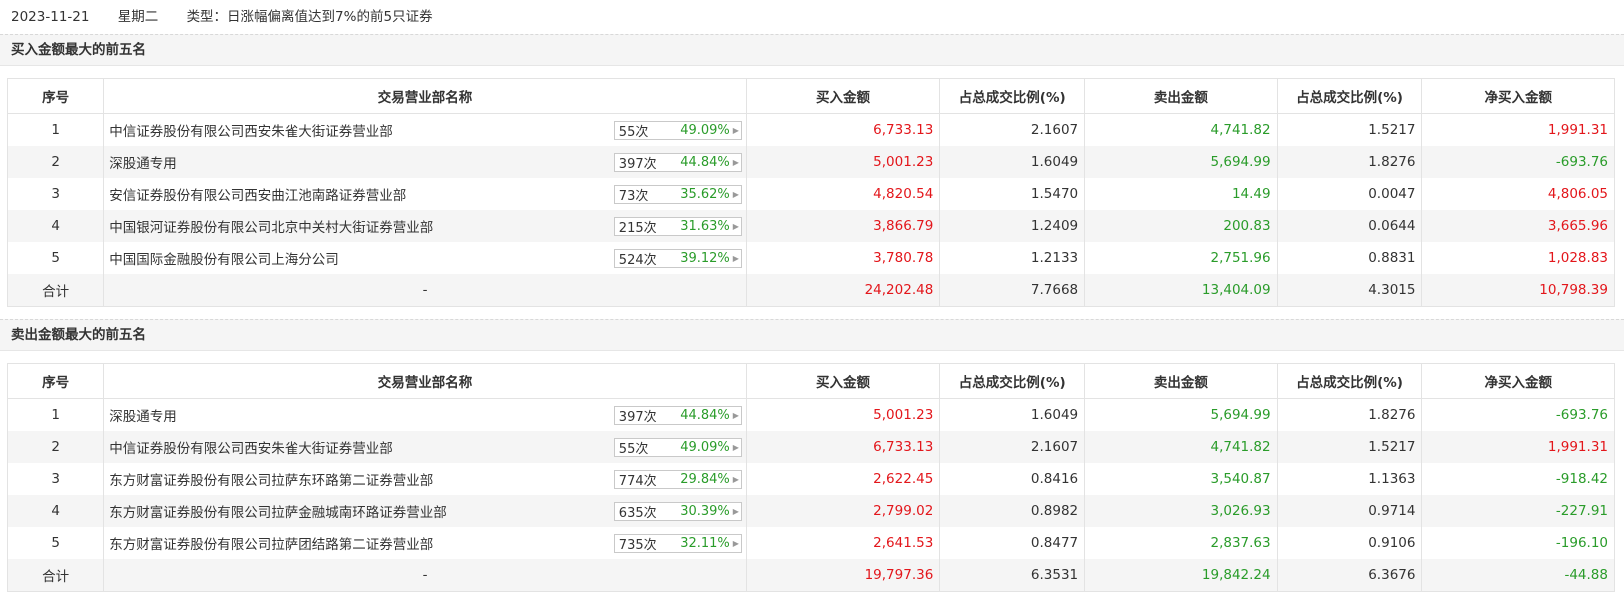 Image resolution: width=1624 pixels, height=612 pixels. Describe the element at coordinates (278, 513) in the screenshot. I see `branch-name-link: 东方财富证券股份有限公司拉萨金融城南环路证券营业部` at that location.